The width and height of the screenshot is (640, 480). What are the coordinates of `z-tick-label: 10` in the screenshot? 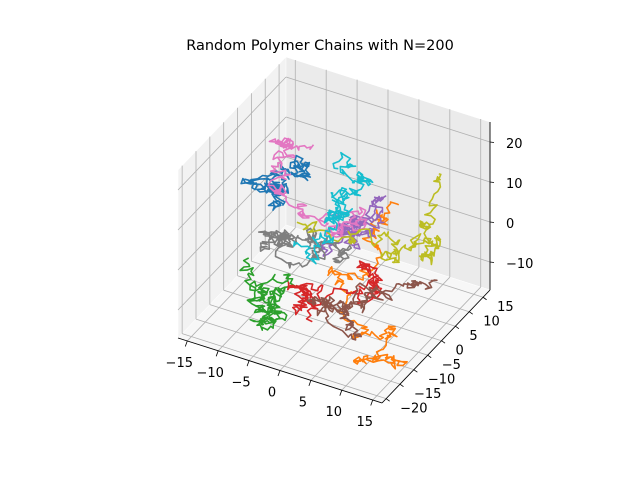 It's located at (514, 184).